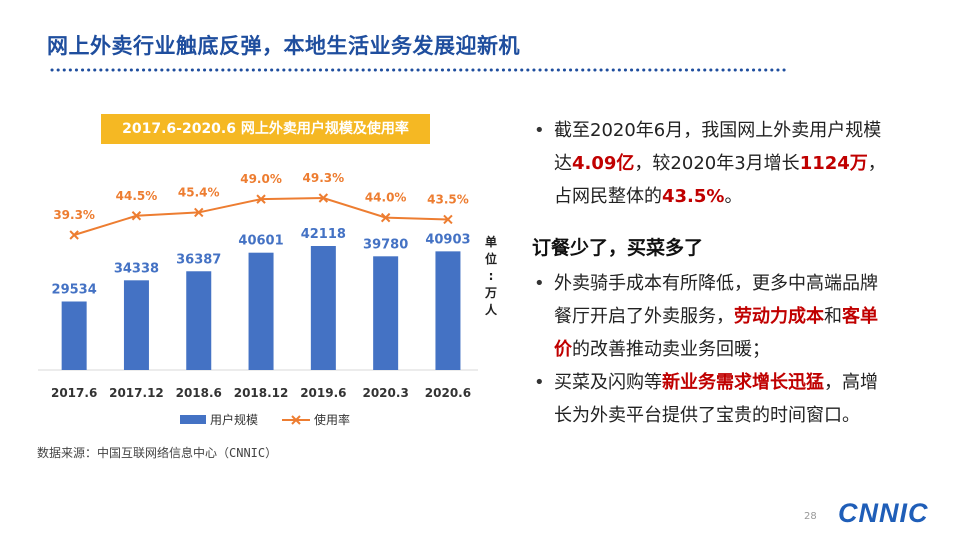  What do you see at coordinates (810, 516) in the screenshot?
I see `page-number: 28` at bounding box center [810, 516].